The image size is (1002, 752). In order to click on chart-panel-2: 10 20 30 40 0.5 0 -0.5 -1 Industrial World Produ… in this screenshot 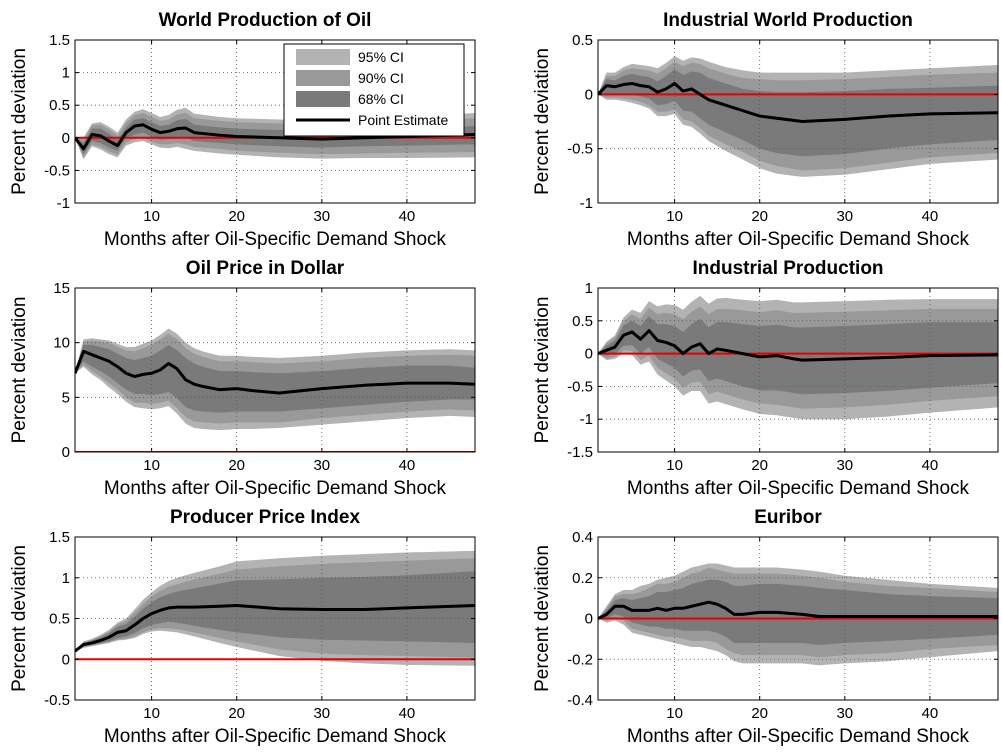, I will do `click(765, 130)`.